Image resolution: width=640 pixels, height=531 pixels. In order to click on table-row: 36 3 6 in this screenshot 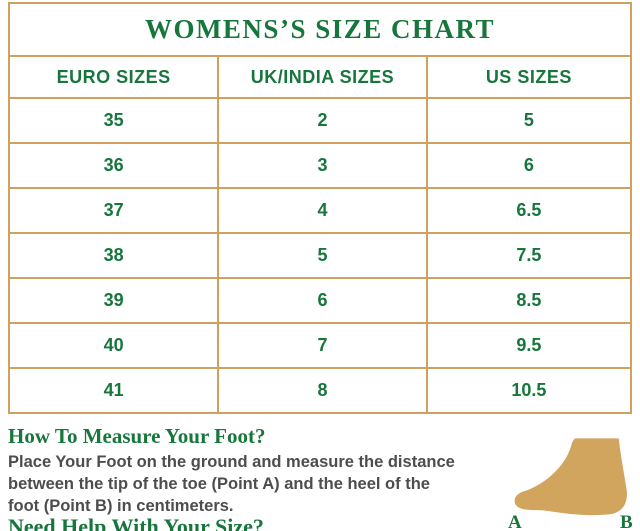, I will do `click(320, 165)`.